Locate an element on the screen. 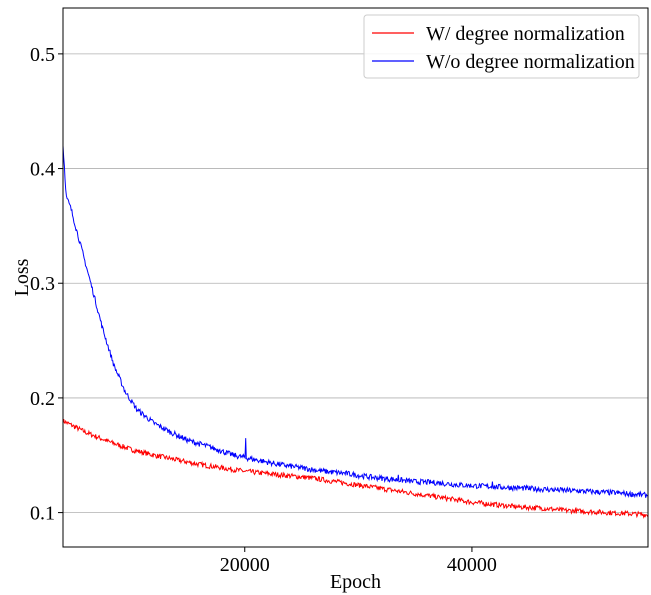 This screenshot has width=651, height=595. x-tick-label: 20000 is located at coordinates (245, 565).